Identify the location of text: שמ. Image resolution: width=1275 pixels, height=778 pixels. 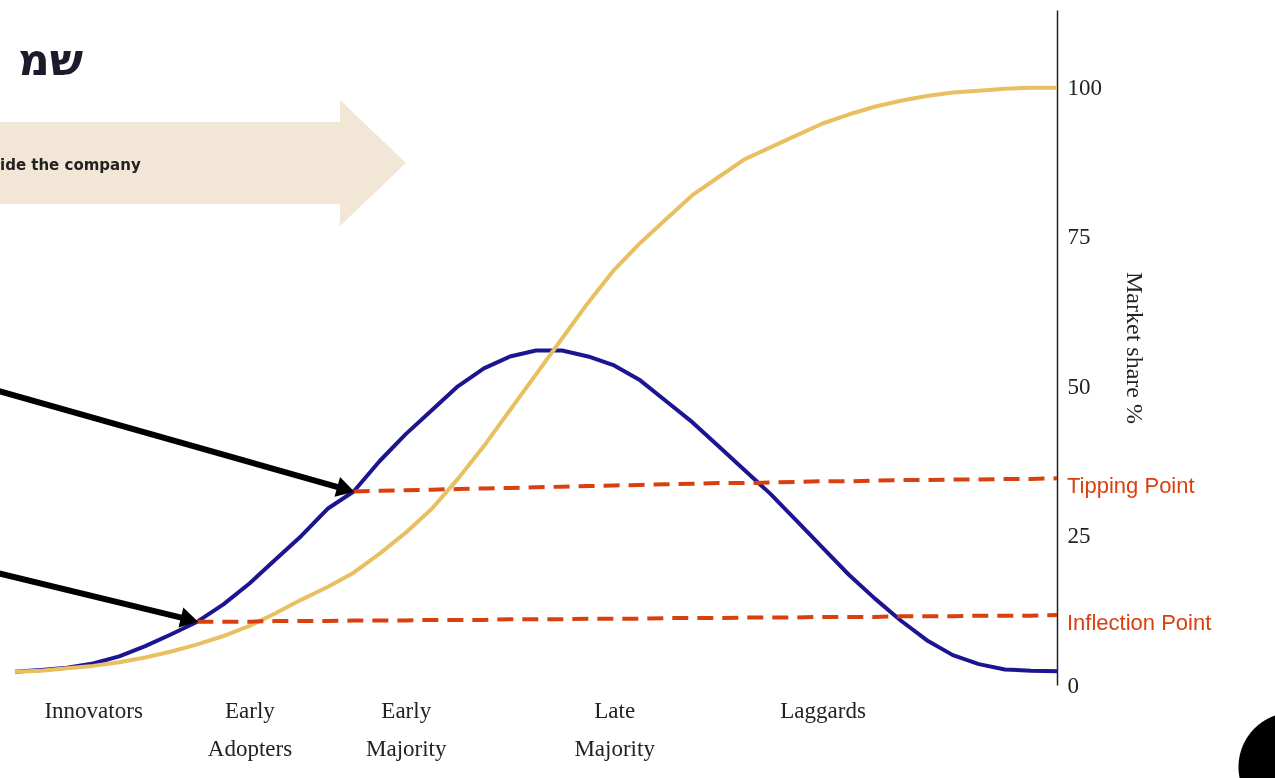
(51, 59).